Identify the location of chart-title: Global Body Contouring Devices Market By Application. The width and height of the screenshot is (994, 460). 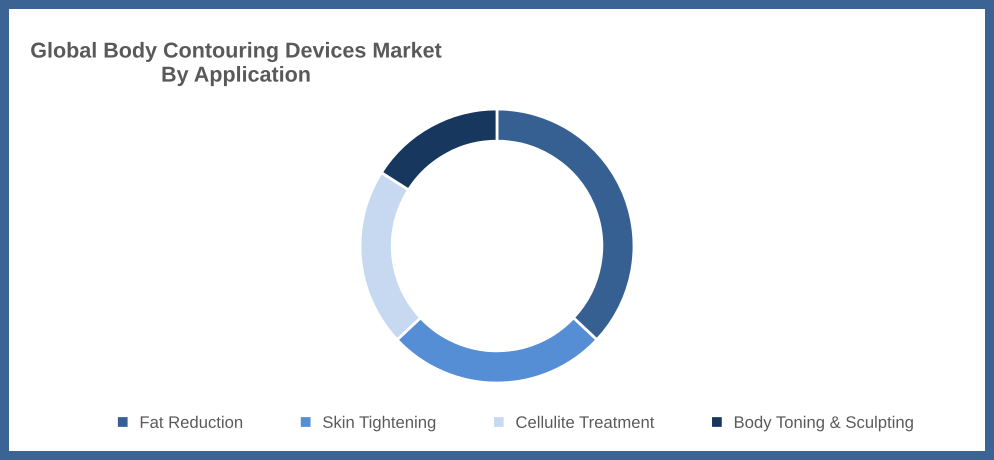
(236, 64).